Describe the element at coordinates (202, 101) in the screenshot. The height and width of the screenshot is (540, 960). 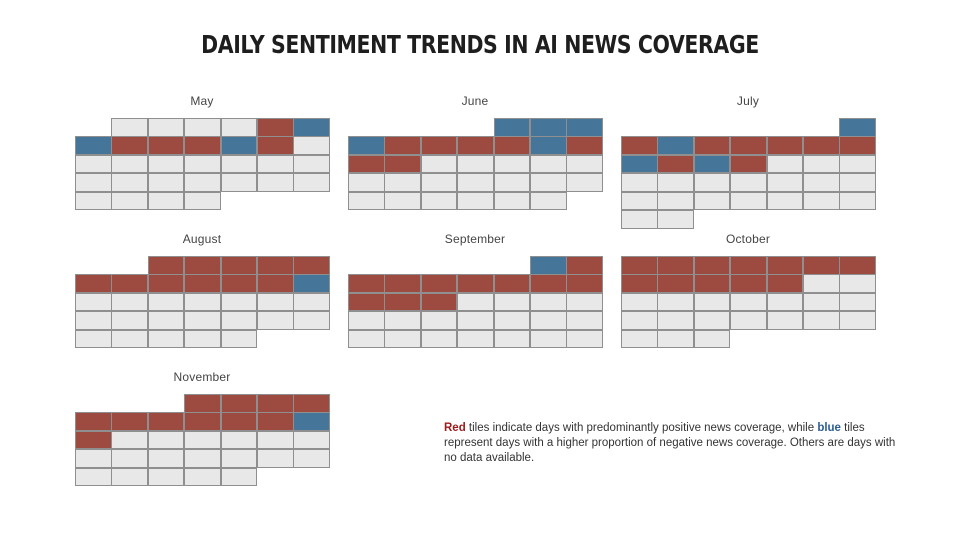
I see `month-label-may: May` at that location.